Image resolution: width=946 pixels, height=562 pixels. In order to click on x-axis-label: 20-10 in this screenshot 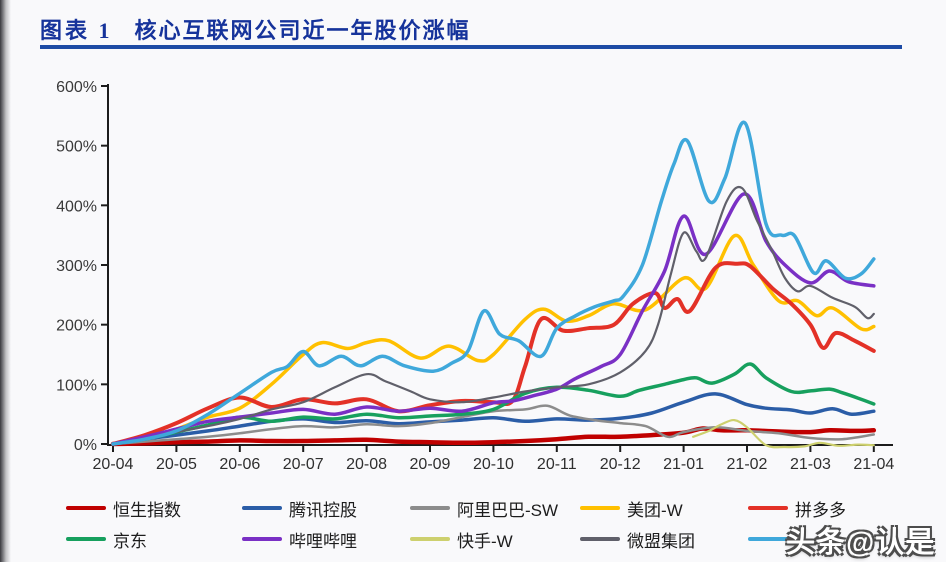, I will do `click(493, 464)`.